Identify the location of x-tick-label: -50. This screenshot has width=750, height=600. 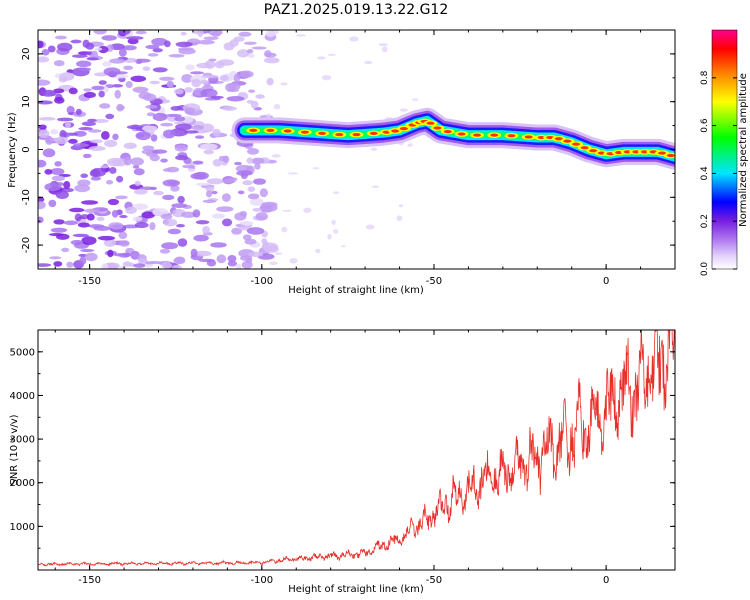
(434, 580).